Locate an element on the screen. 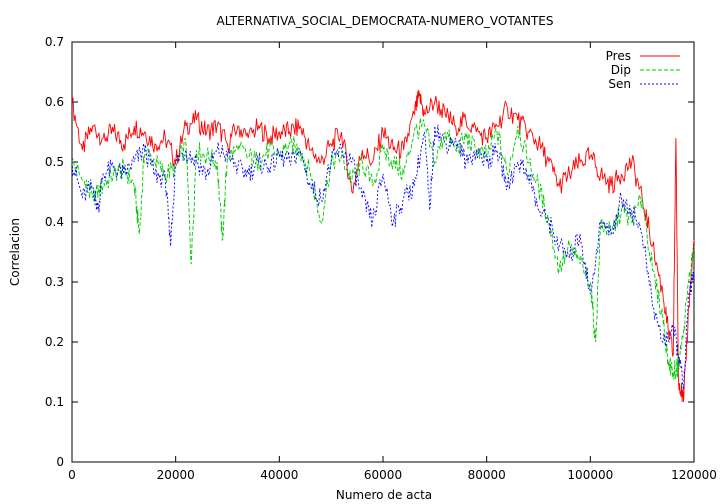 This screenshot has width=720, height=504. legend-label-sen: Sen is located at coordinates (619, 84).